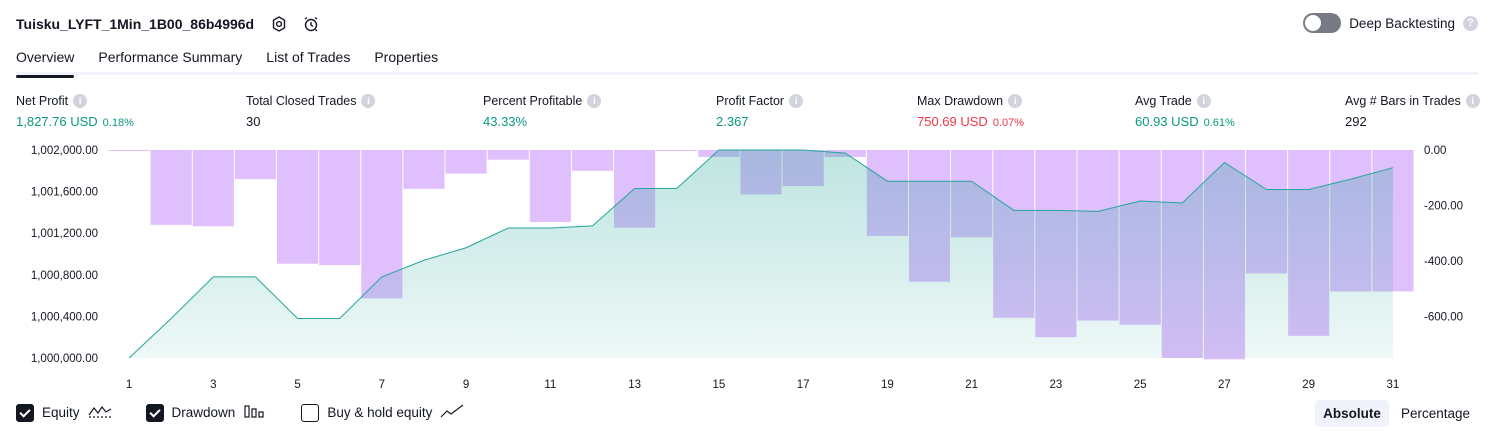 The image size is (1494, 438). I want to click on metric-net-profit: Net Profit i 1,827.76 USD 0.18%, so click(75, 111).